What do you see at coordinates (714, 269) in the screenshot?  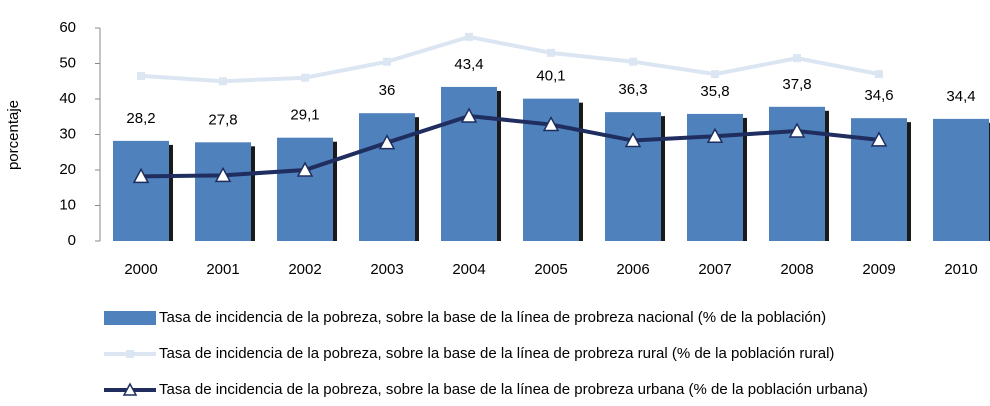 I see `x-tick-label: 2007` at bounding box center [714, 269].